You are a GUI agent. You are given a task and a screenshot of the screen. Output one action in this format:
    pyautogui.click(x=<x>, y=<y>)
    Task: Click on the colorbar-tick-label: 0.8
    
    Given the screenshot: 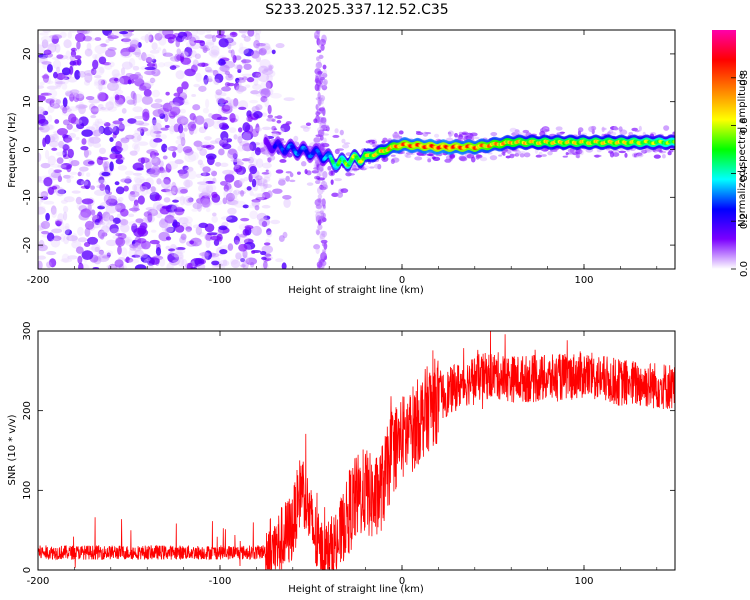 What is the action you would take?
    pyautogui.click(x=744, y=78)
    